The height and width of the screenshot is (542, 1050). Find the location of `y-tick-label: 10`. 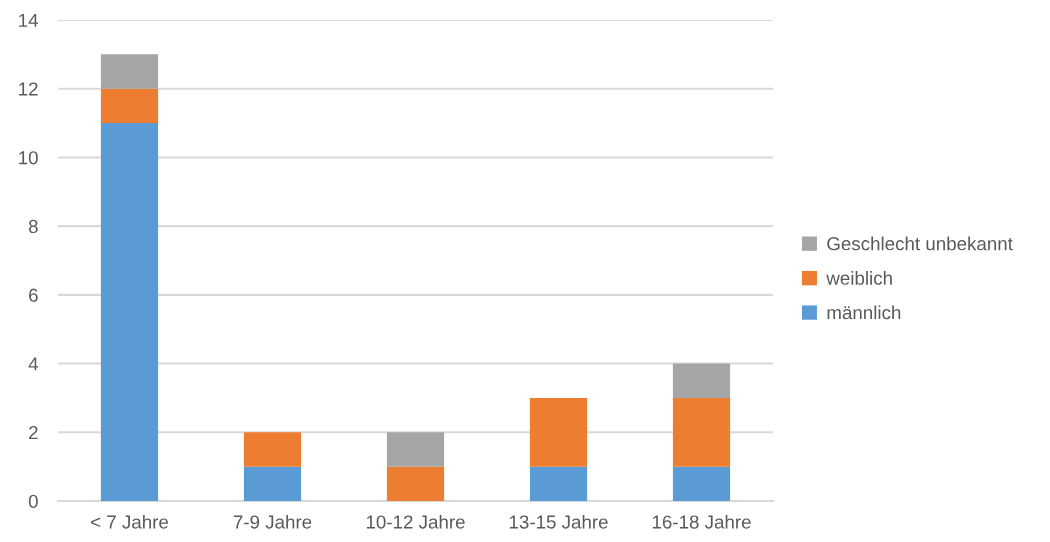

y-tick-label: 10 is located at coordinates (28, 158).